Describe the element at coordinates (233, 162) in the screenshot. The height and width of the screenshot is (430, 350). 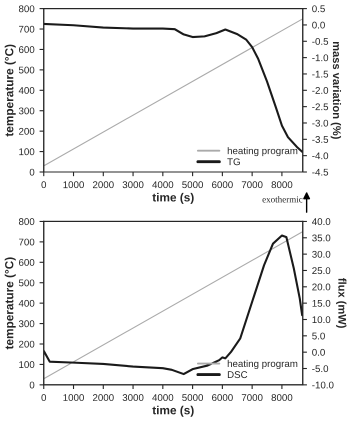
I see `legend-label: TG` at that location.